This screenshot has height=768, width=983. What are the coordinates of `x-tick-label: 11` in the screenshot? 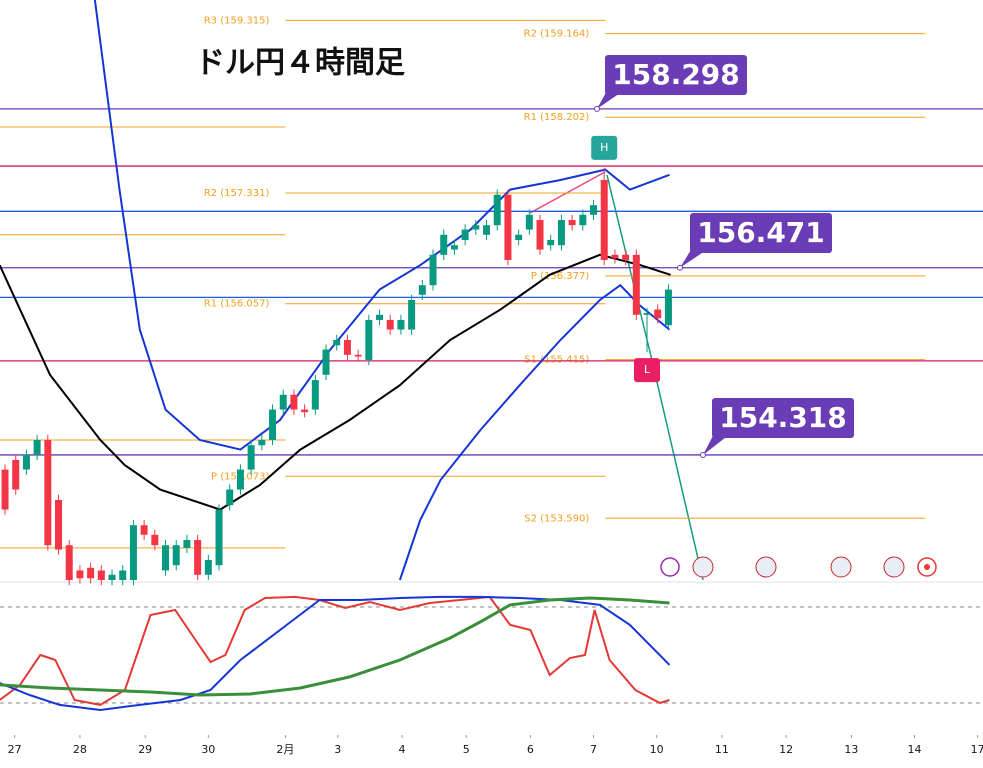 It's located at (722, 749).